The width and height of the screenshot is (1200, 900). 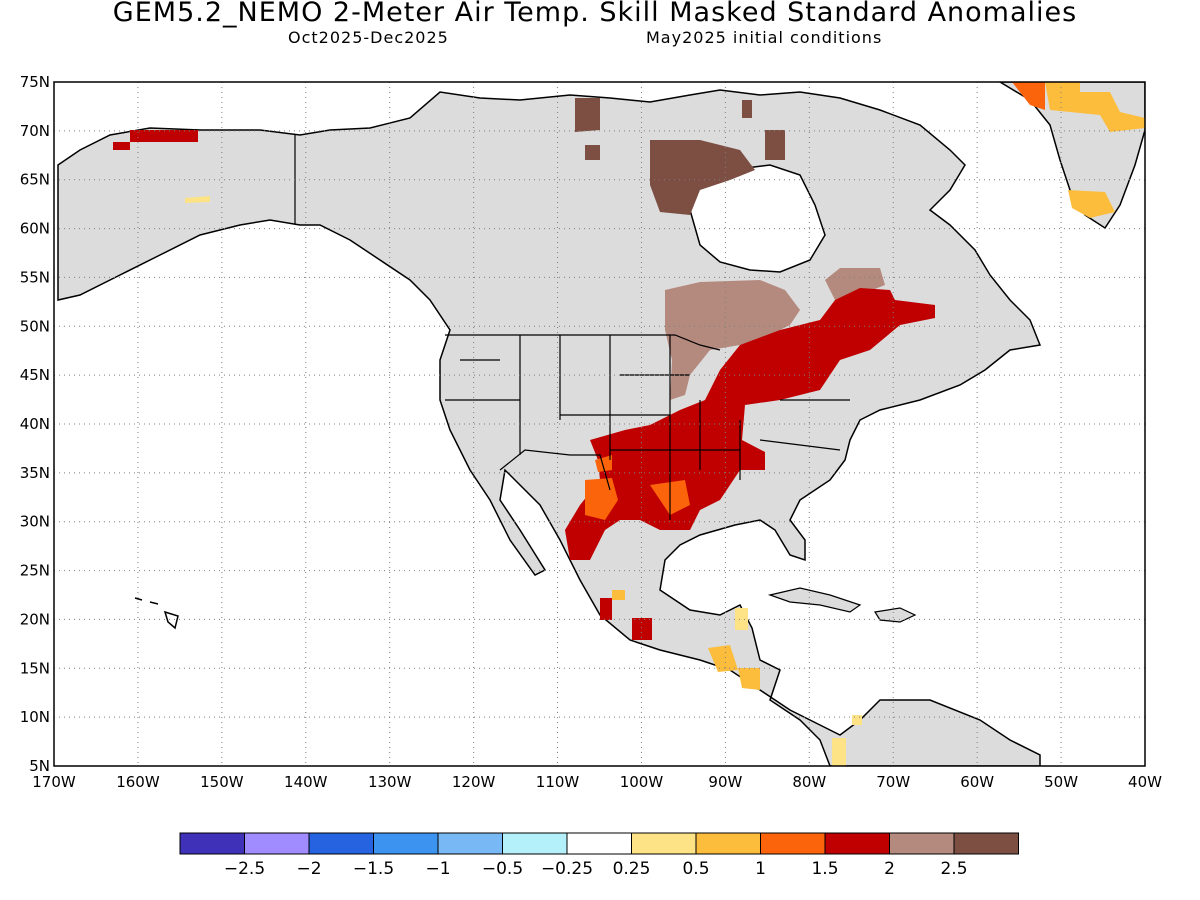 What do you see at coordinates (35, 229) in the screenshot?
I see `lat-label: 60N` at bounding box center [35, 229].